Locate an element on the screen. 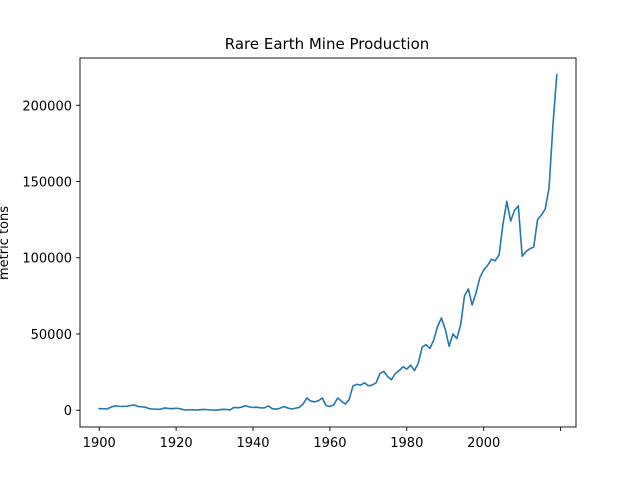  x-tick-label-1980: 1980 is located at coordinates (406, 443).